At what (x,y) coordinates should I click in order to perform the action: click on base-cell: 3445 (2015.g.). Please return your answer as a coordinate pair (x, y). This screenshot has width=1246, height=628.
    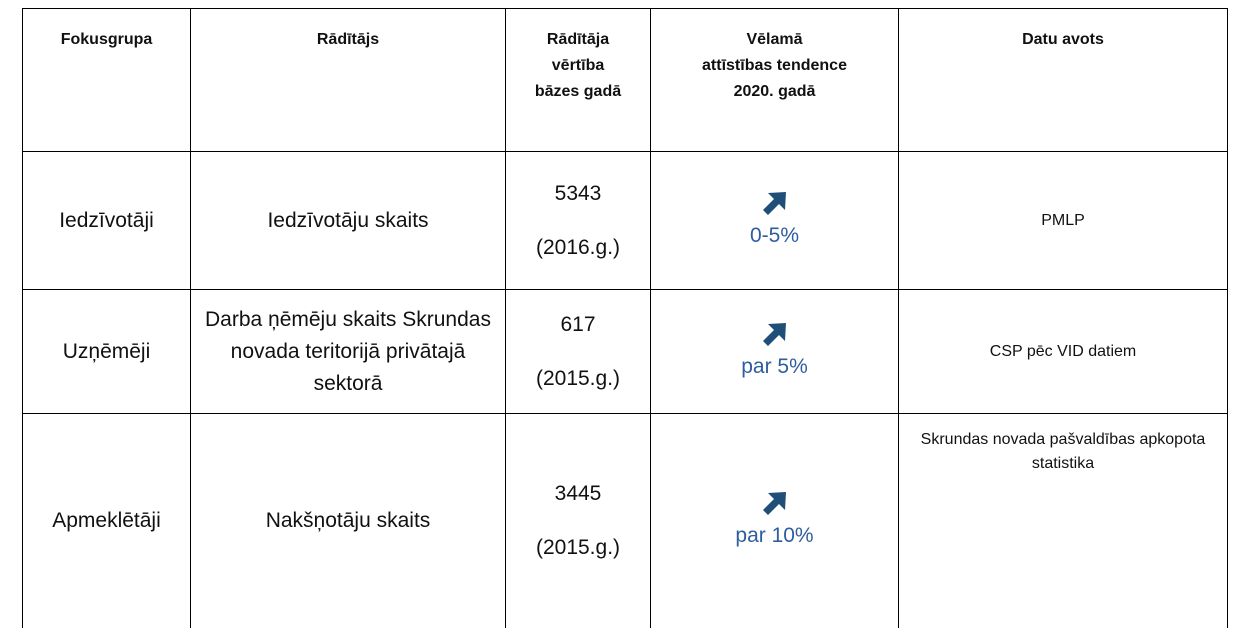
    Looking at the image, I should click on (578, 520).